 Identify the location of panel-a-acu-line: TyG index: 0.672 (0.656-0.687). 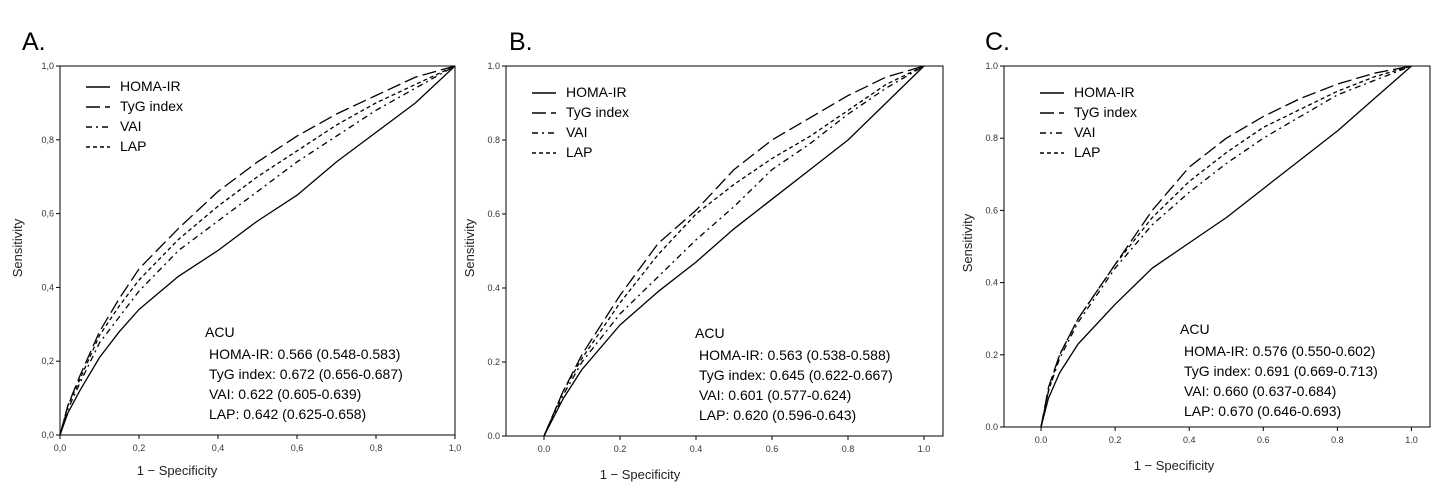
(306, 374).